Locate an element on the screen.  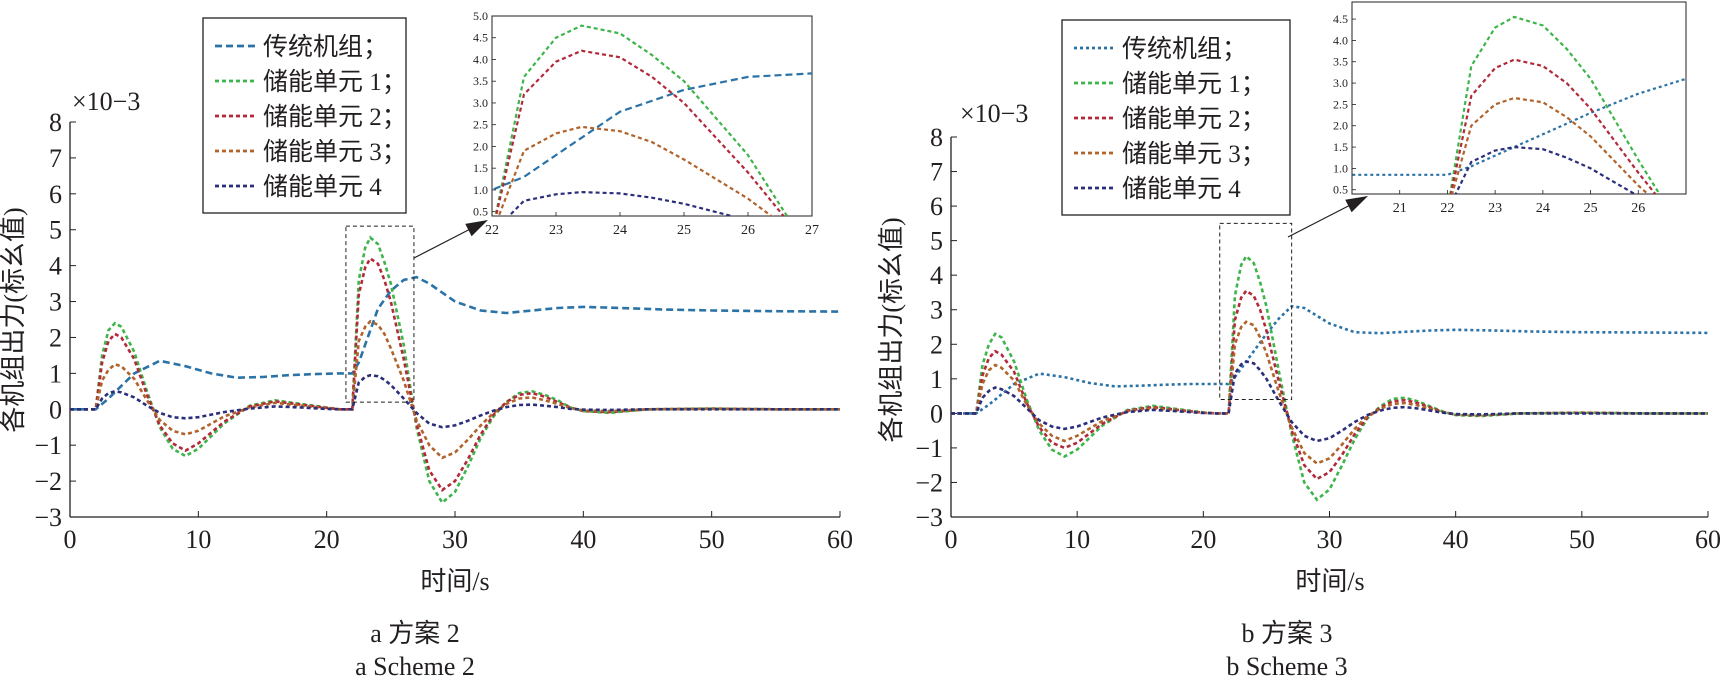
inset-y-tick-label: 4.5 is located at coordinates (480, 38).